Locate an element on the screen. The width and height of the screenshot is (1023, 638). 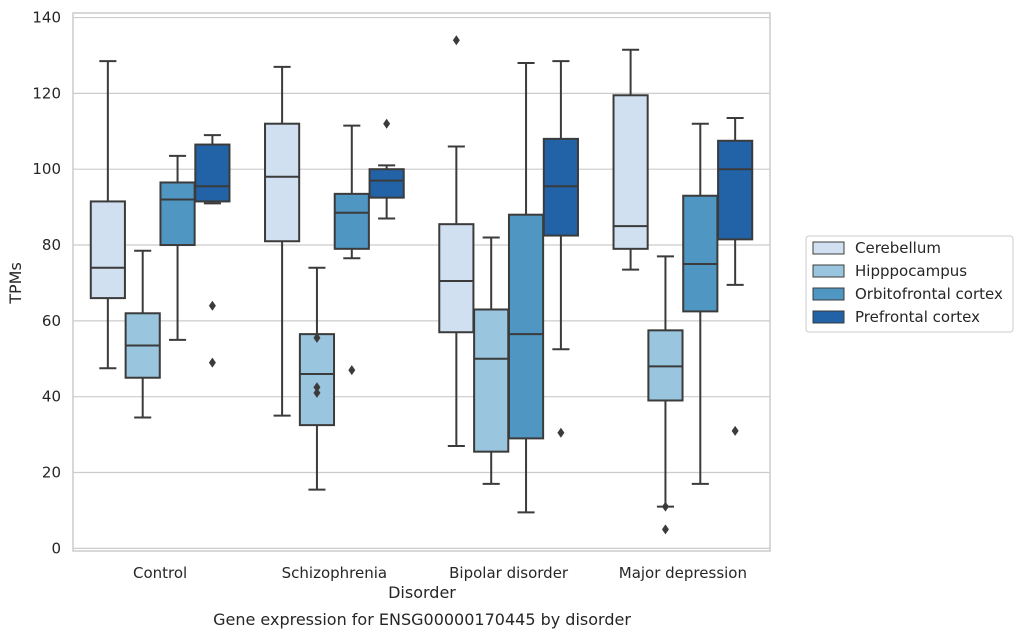
y-tick-label: 120 is located at coordinates (46, 93).